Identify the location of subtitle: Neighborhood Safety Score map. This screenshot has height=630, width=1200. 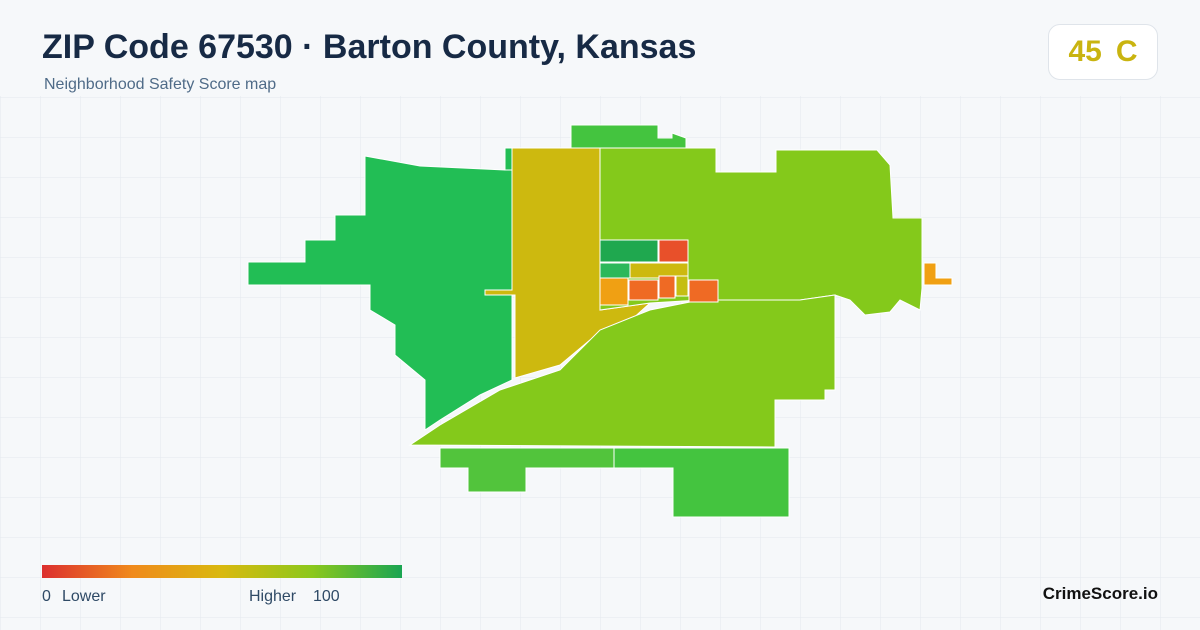
(160, 84).